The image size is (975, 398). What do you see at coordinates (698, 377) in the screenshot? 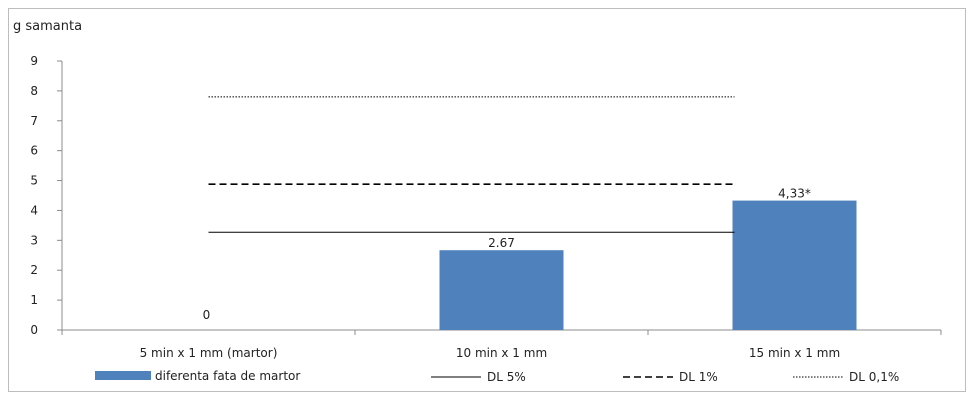
I see `legend-label: DL 1%` at bounding box center [698, 377].